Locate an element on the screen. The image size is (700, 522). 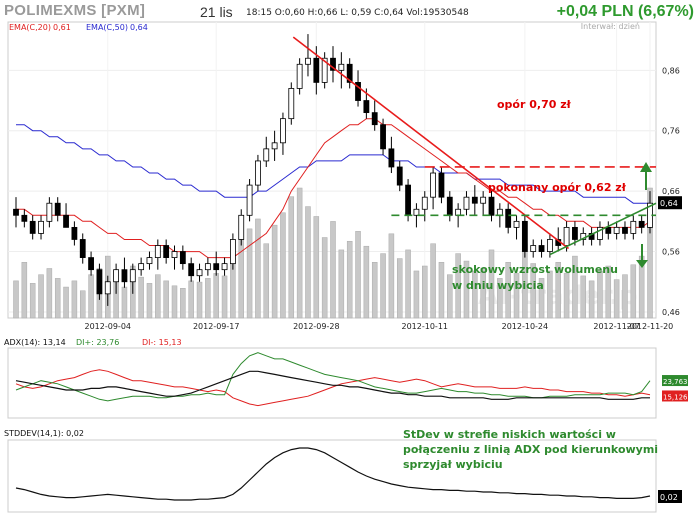
stddev-label: STDDEV(14,1): 0,02 is located at coordinates (44, 433).